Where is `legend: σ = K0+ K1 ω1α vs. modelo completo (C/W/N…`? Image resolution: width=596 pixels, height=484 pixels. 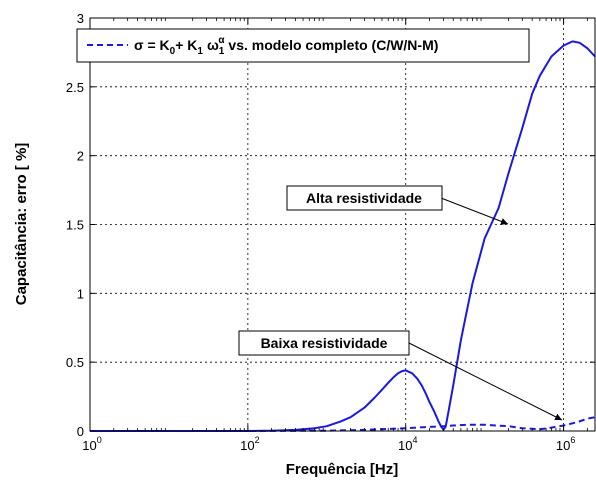
legend: σ = K0+ K1 ω1α vs. modelo completo (C/W/N… is located at coordinates (303, 45).